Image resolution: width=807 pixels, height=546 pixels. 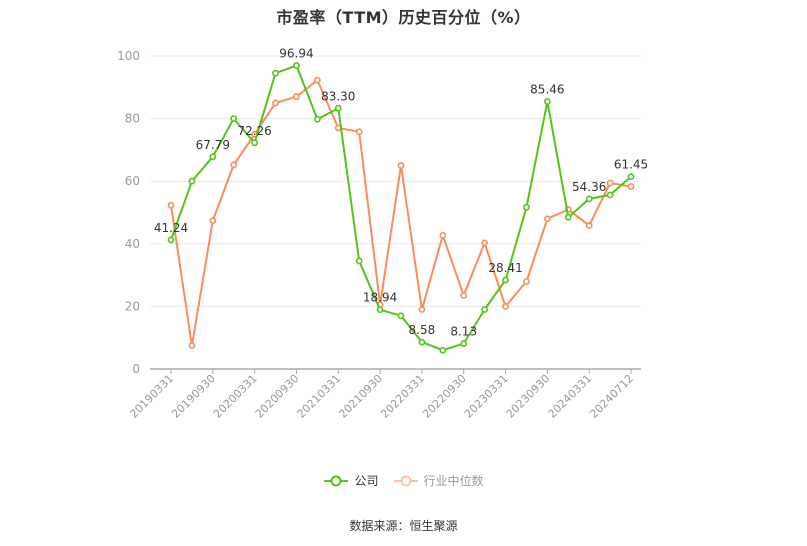 I want to click on data-source-note: 数据来源：恒生聚源, so click(x=403, y=526).